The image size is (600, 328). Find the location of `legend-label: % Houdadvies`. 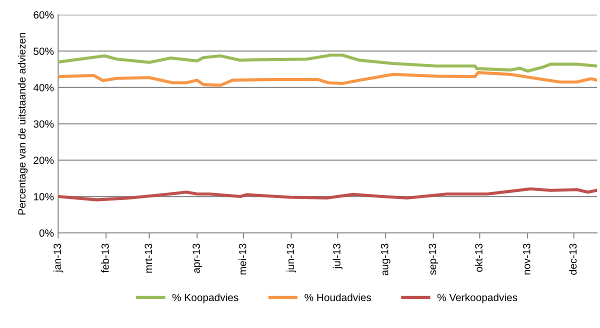

legend-label: % Houdadvies is located at coordinates (338, 298).